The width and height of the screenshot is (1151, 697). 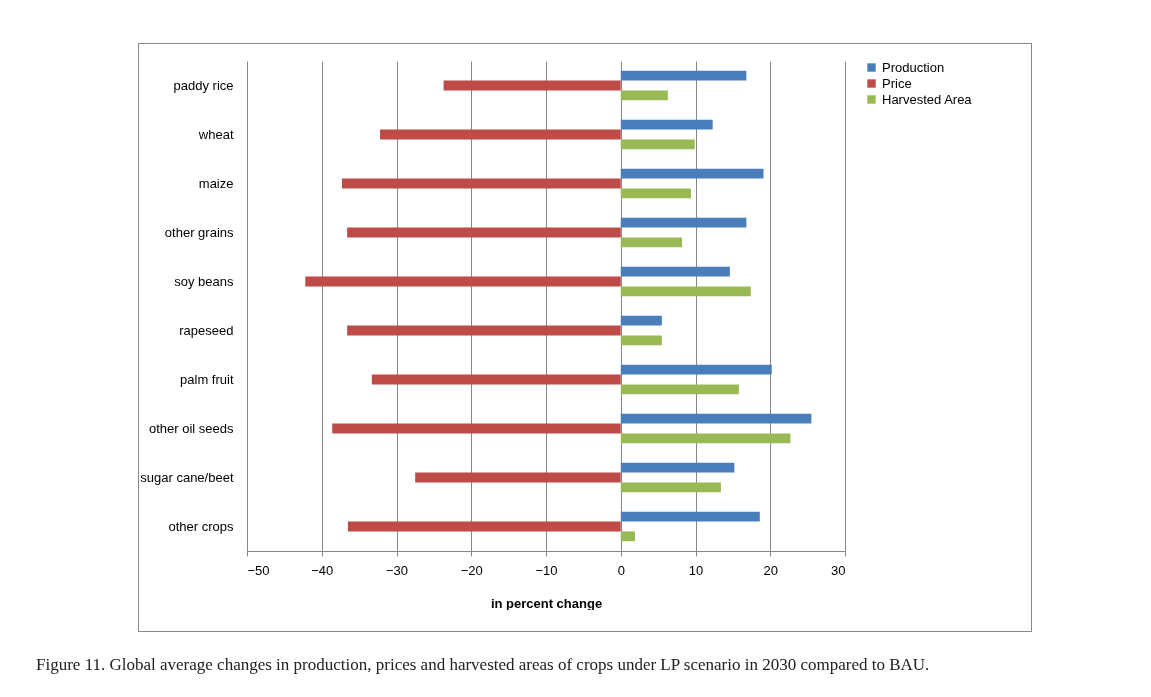 I want to click on x-tick-label: 10, so click(x=696, y=570).